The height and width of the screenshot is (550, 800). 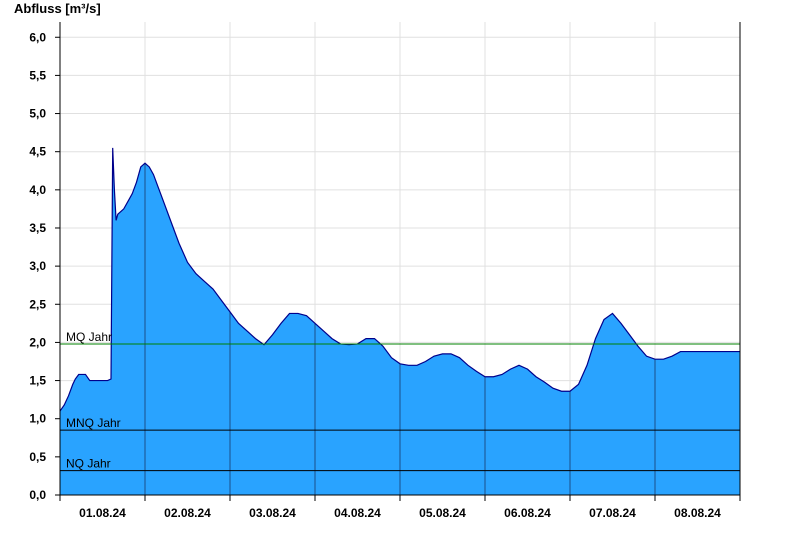 I want to click on x-tick-label: 08.08.24, so click(x=697, y=513).